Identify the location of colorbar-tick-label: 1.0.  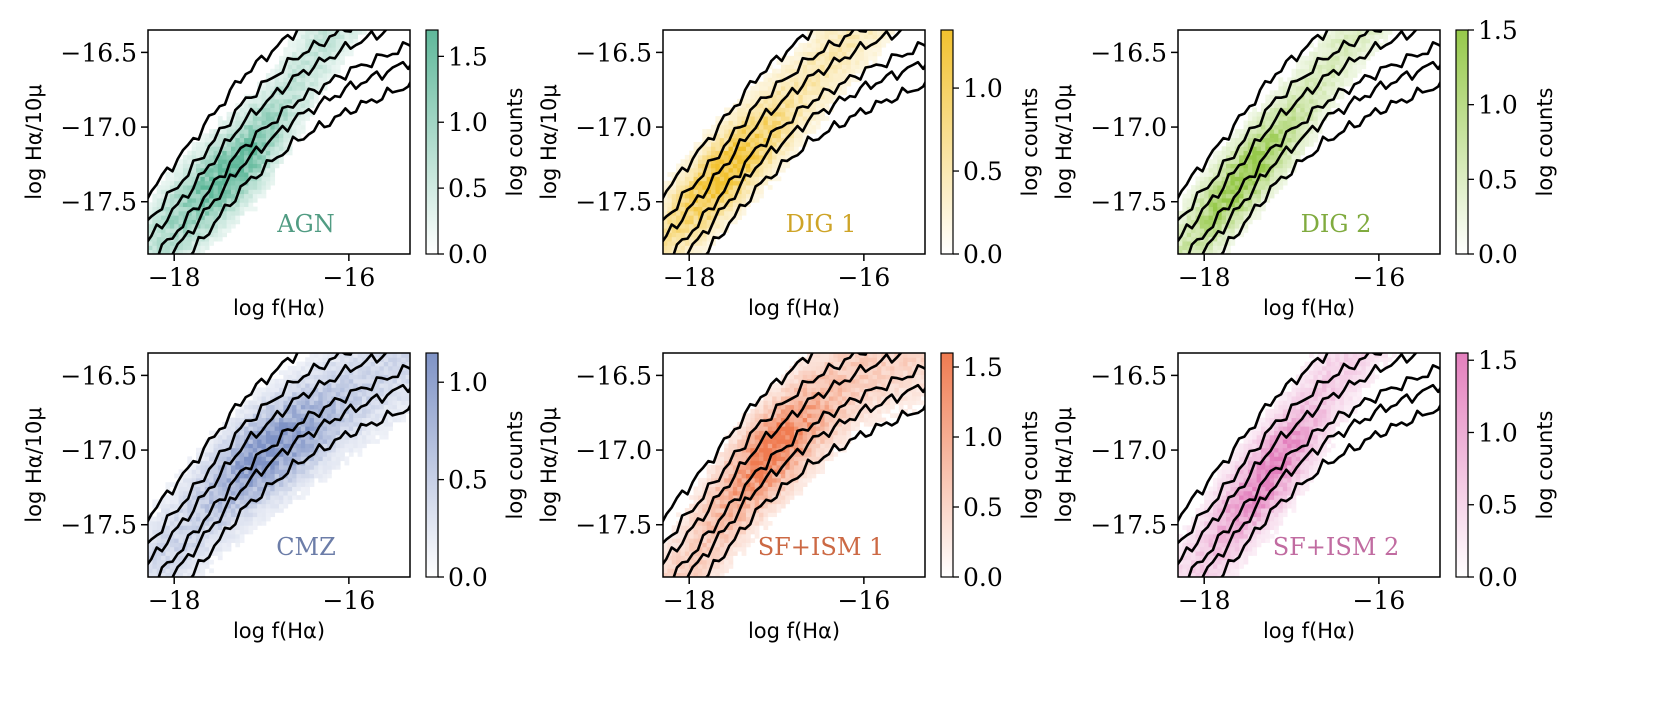
(468, 382).